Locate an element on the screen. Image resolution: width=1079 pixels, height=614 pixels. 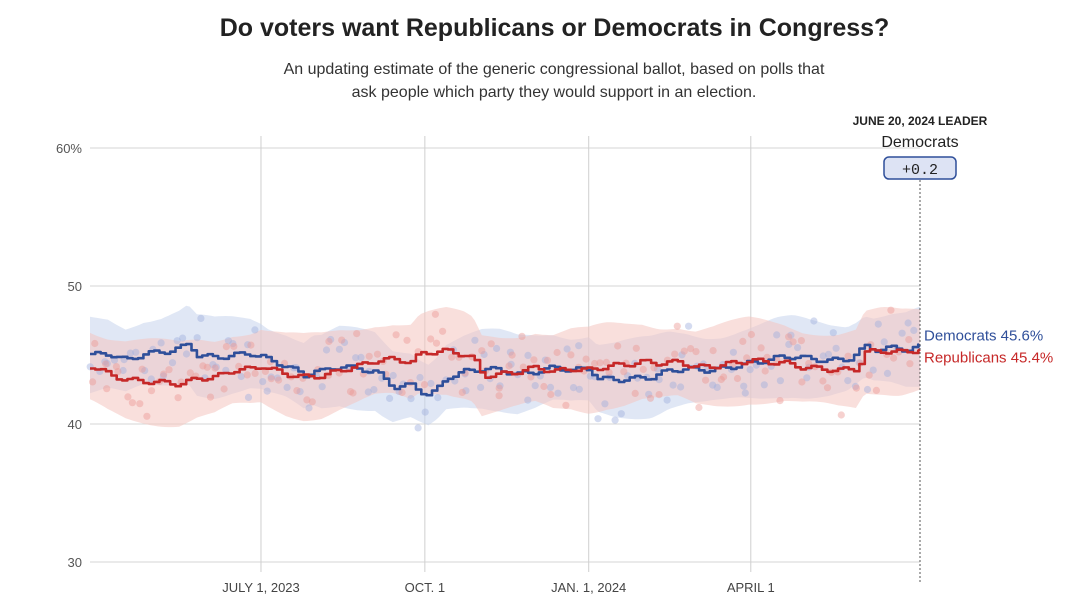
y-tick-label: 30 is located at coordinates (75, 562).